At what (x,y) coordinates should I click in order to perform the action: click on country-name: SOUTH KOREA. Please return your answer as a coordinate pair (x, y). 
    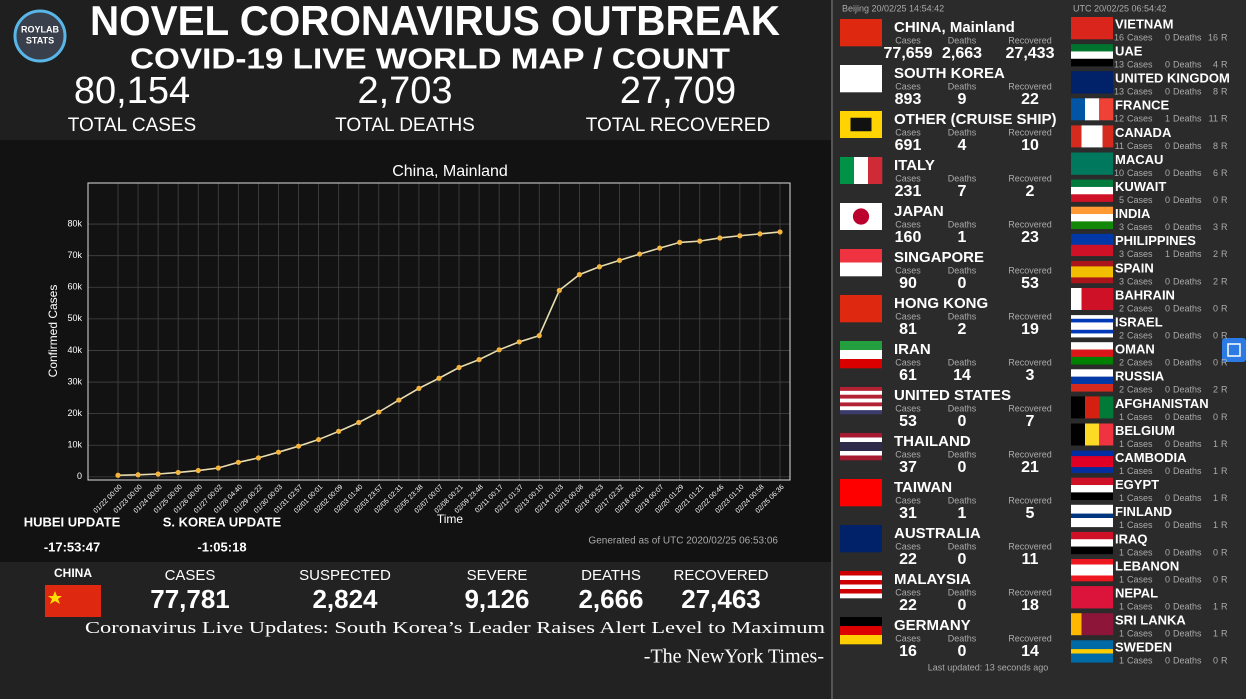
    Looking at the image, I should click on (949, 73).